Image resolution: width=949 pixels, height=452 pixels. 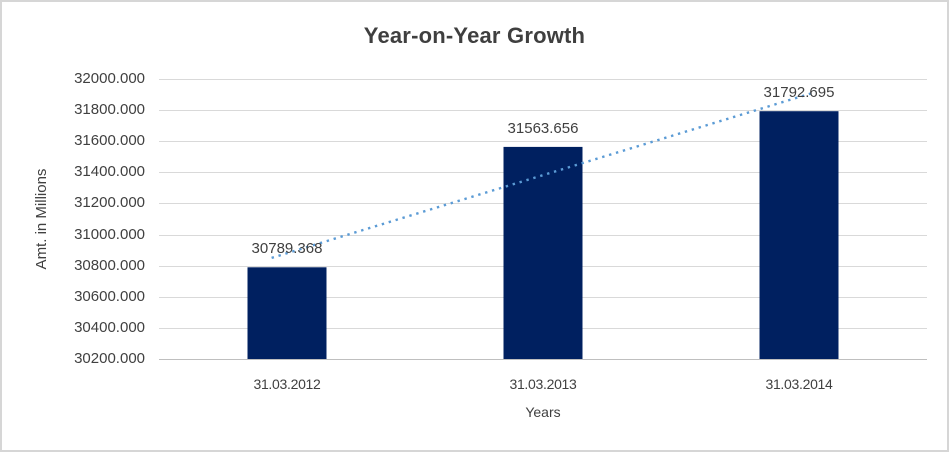 What do you see at coordinates (474, 35) in the screenshot?
I see `chart-title: Year-on-Year Growth` at bounding box center [474, 35].